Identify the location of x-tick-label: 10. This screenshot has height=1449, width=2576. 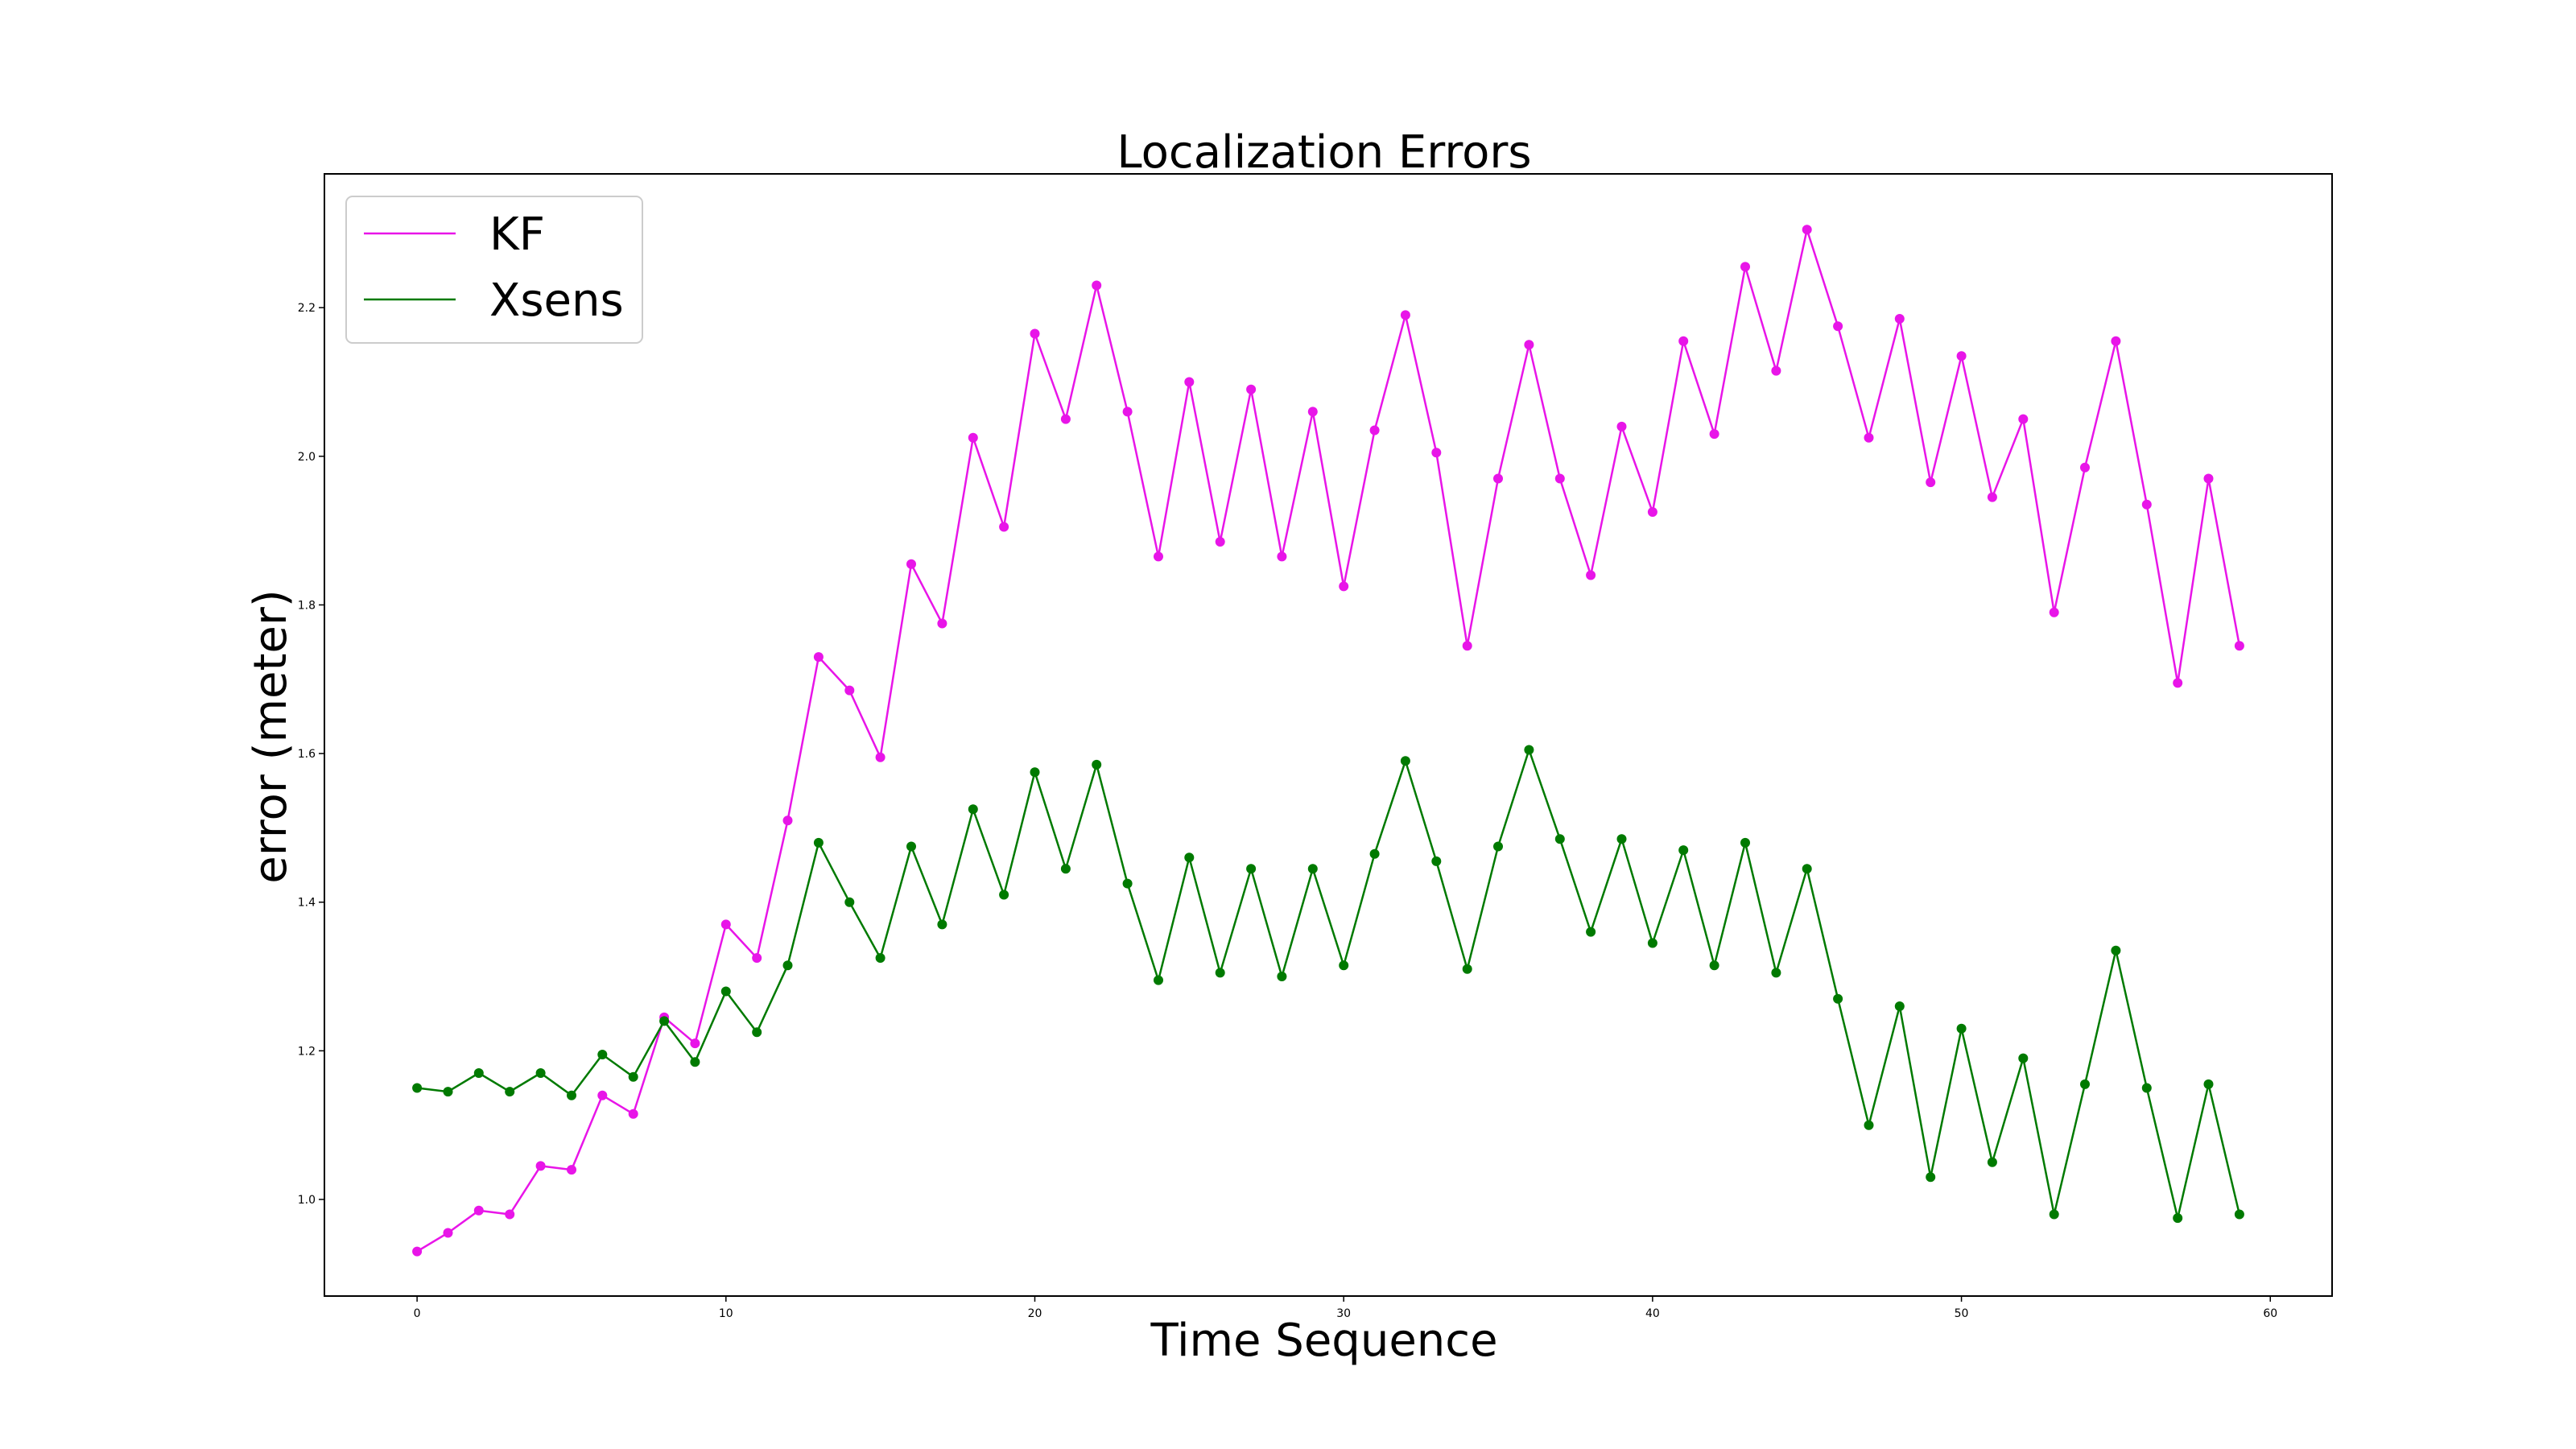
(726, 1313).